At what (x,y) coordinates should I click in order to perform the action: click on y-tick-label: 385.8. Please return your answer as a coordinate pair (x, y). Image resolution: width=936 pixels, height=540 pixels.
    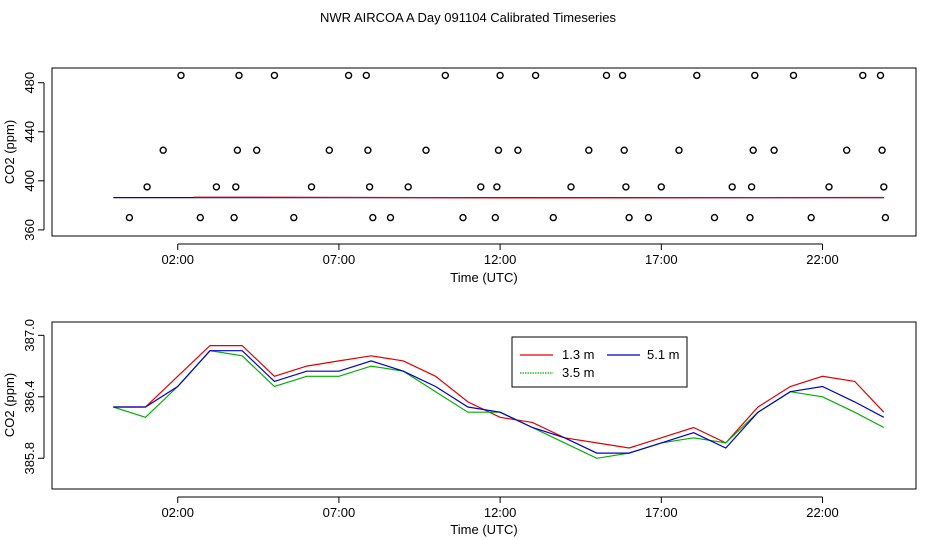
    Looking at the image, I should click on (29, 458).